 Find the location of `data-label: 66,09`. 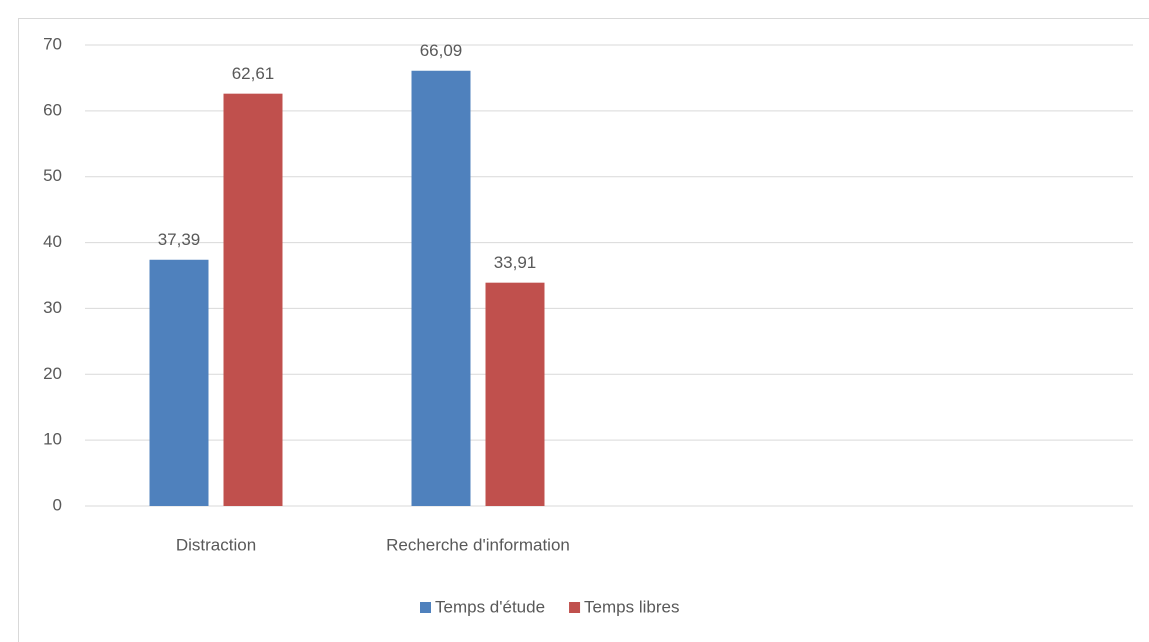

data-label: 66,09 is located at coordinates (441, 50).